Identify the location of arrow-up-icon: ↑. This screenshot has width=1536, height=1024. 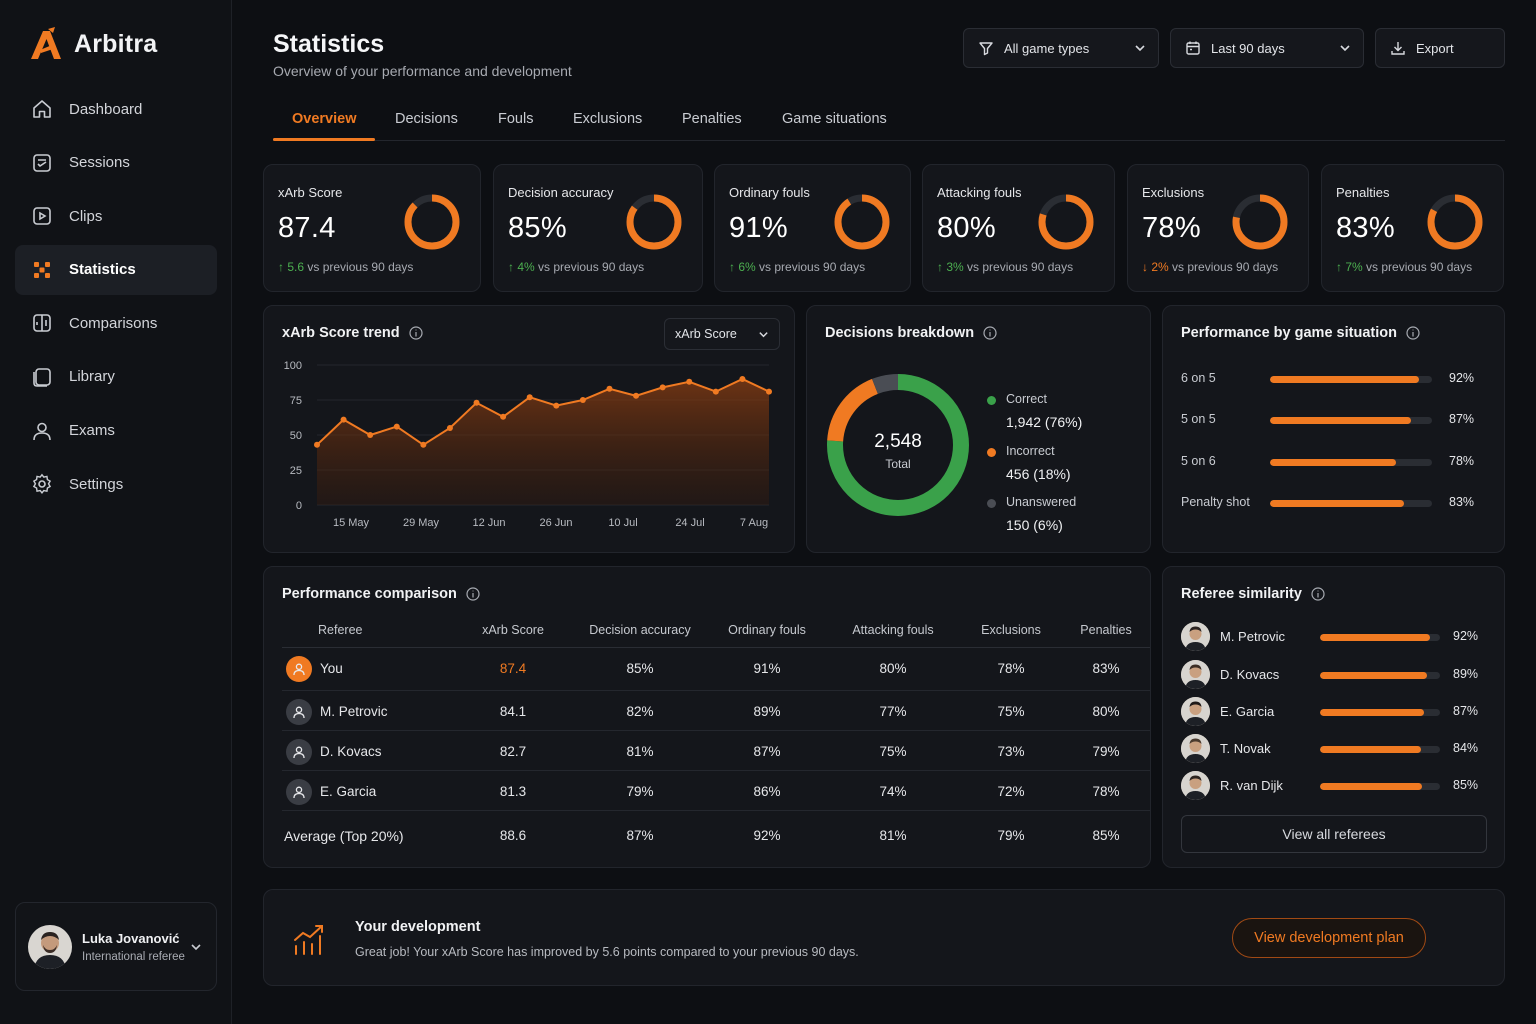
(513, 267).